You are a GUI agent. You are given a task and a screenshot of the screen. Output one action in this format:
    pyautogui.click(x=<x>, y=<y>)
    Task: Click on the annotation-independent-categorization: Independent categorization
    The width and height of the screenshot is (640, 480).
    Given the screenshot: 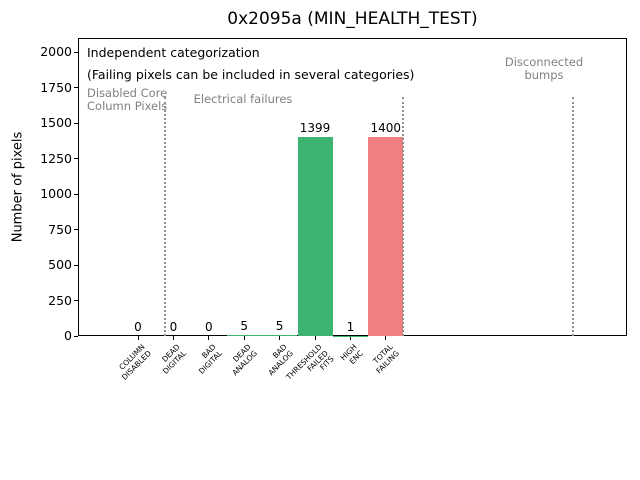 What is the action you would take?
    pyautogui.click(x=173, y=53)
    